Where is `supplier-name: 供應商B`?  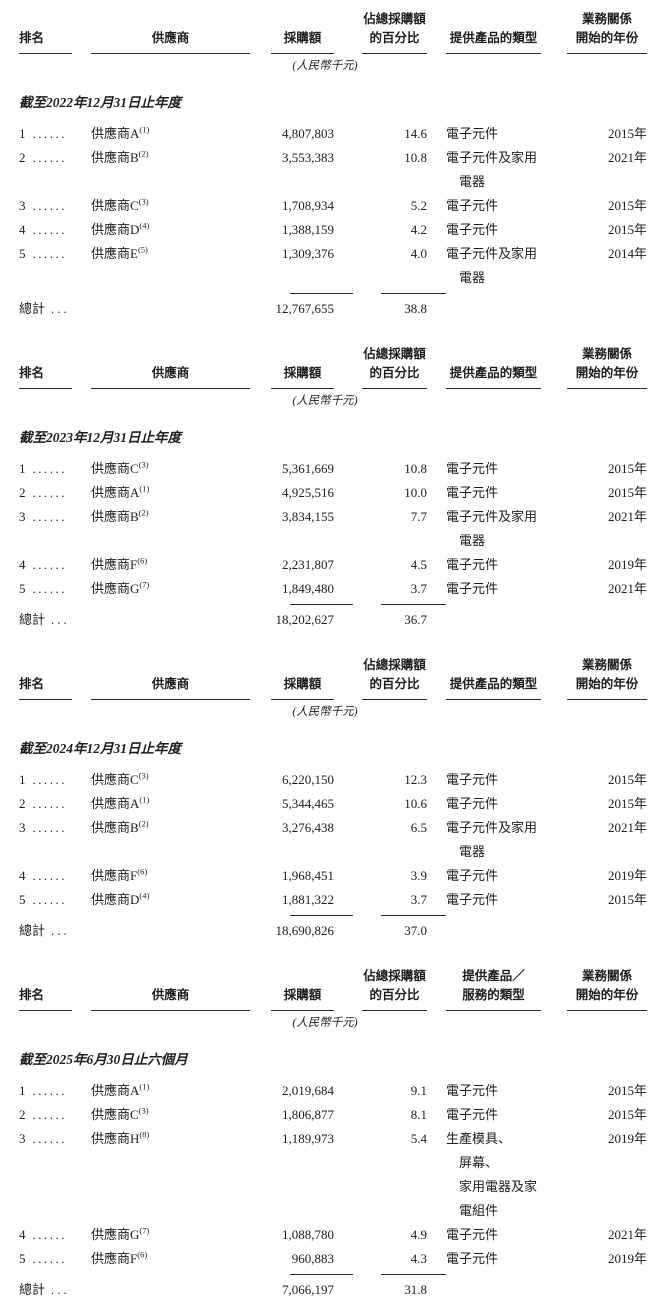
supplier-name: 供應商B is located at coordinates (115, 516).